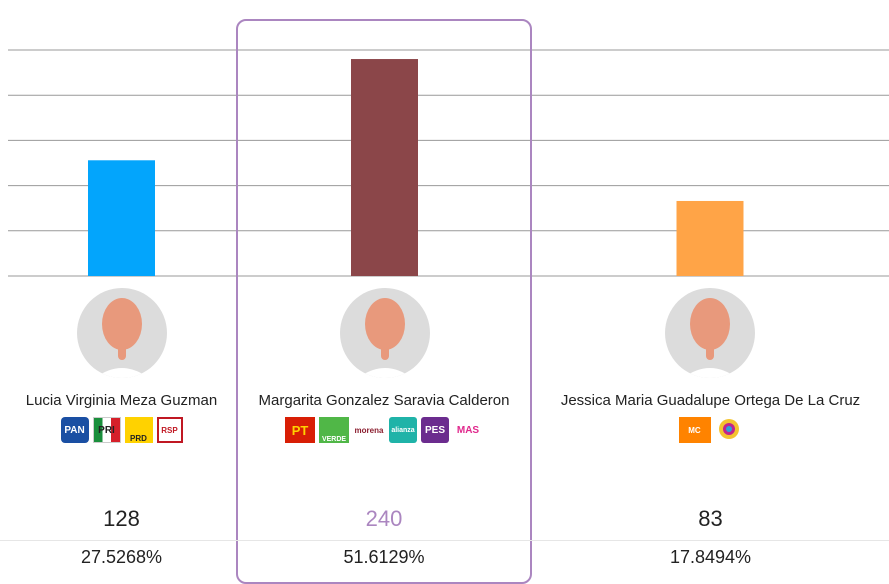 This screenshot has width=889, height=584. I want to click on pan-logo-icon: PAN, so click(74, 430).